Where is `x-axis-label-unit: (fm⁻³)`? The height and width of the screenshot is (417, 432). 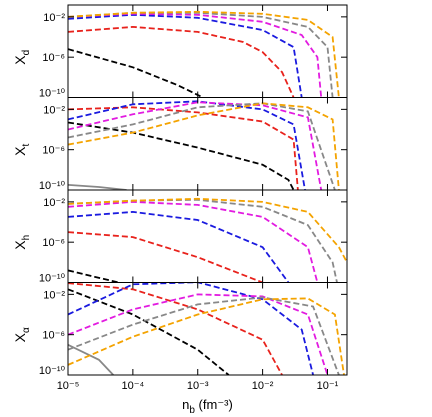 x-axis-label-unit: (fm⁻³) is located at coordinates (214, 404).